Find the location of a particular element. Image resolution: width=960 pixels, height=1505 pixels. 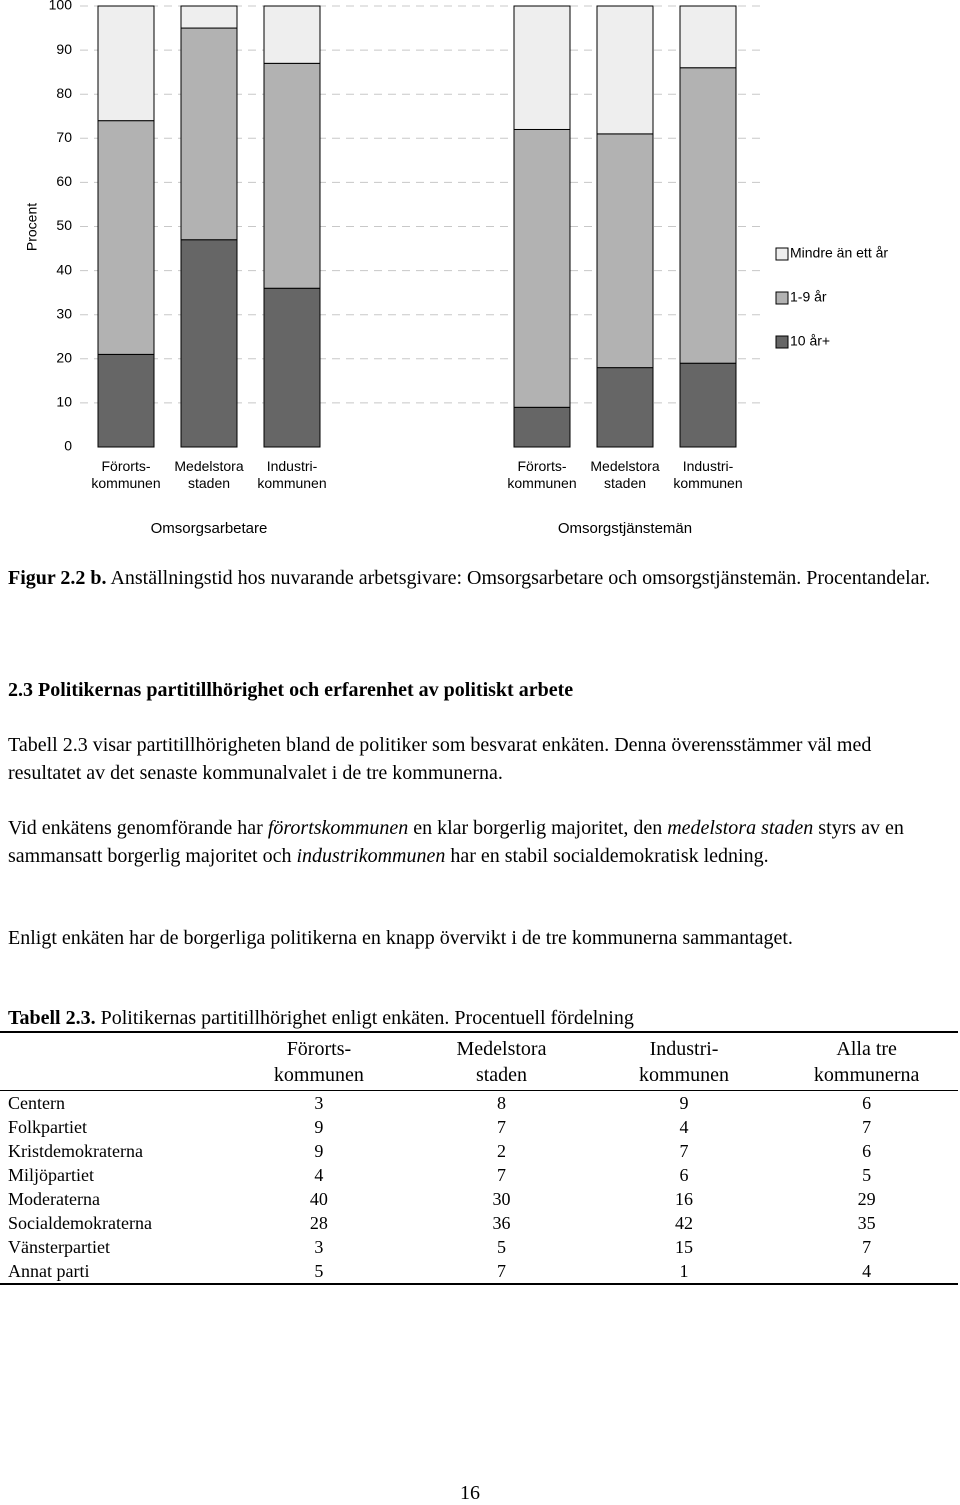

table-row: Kristdemokraterna 9 2 7 6 is located at coordinates (479, 1151).